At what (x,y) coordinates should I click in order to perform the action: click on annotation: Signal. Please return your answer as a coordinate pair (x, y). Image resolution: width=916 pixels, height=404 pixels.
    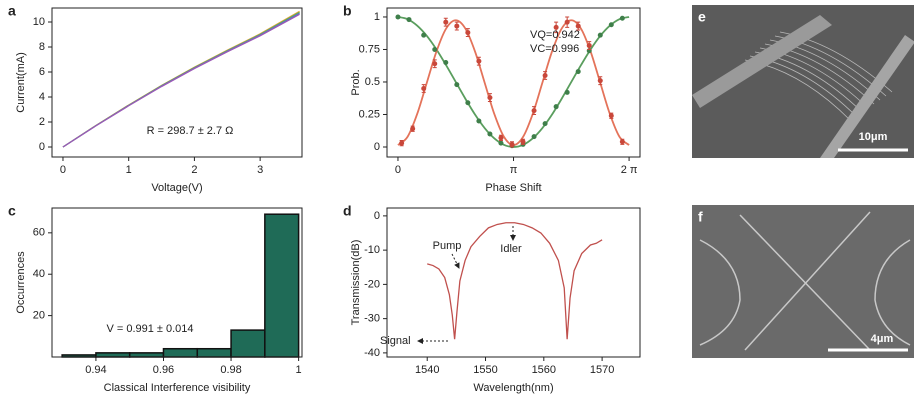
    Looking at the image, I should click on (395, 341).